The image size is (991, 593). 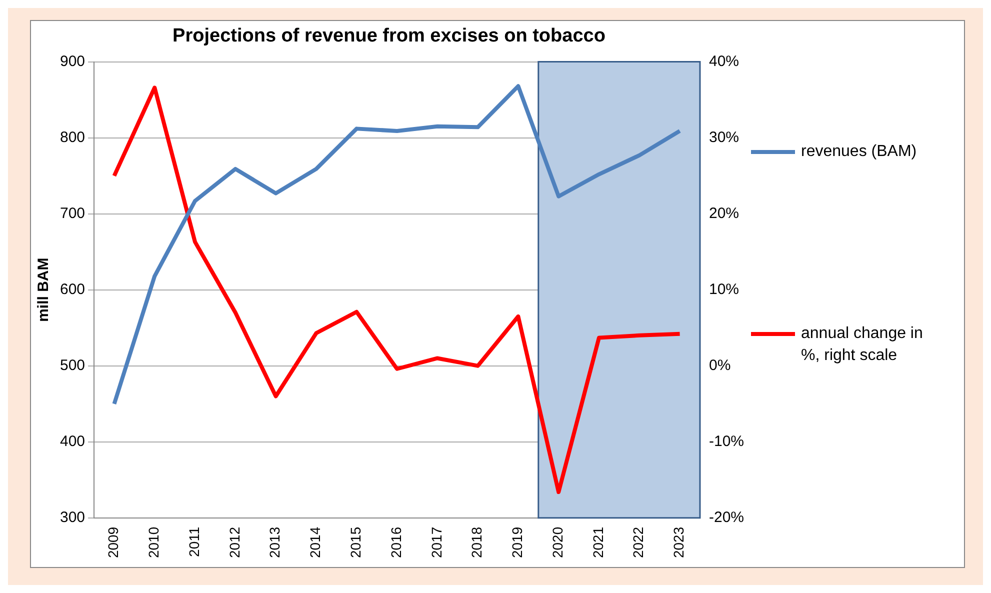 What do you see at coordinates (726, 517) in the screenshot?
I see `y2-tick-label: -20%` at bounding box center [726, 517].